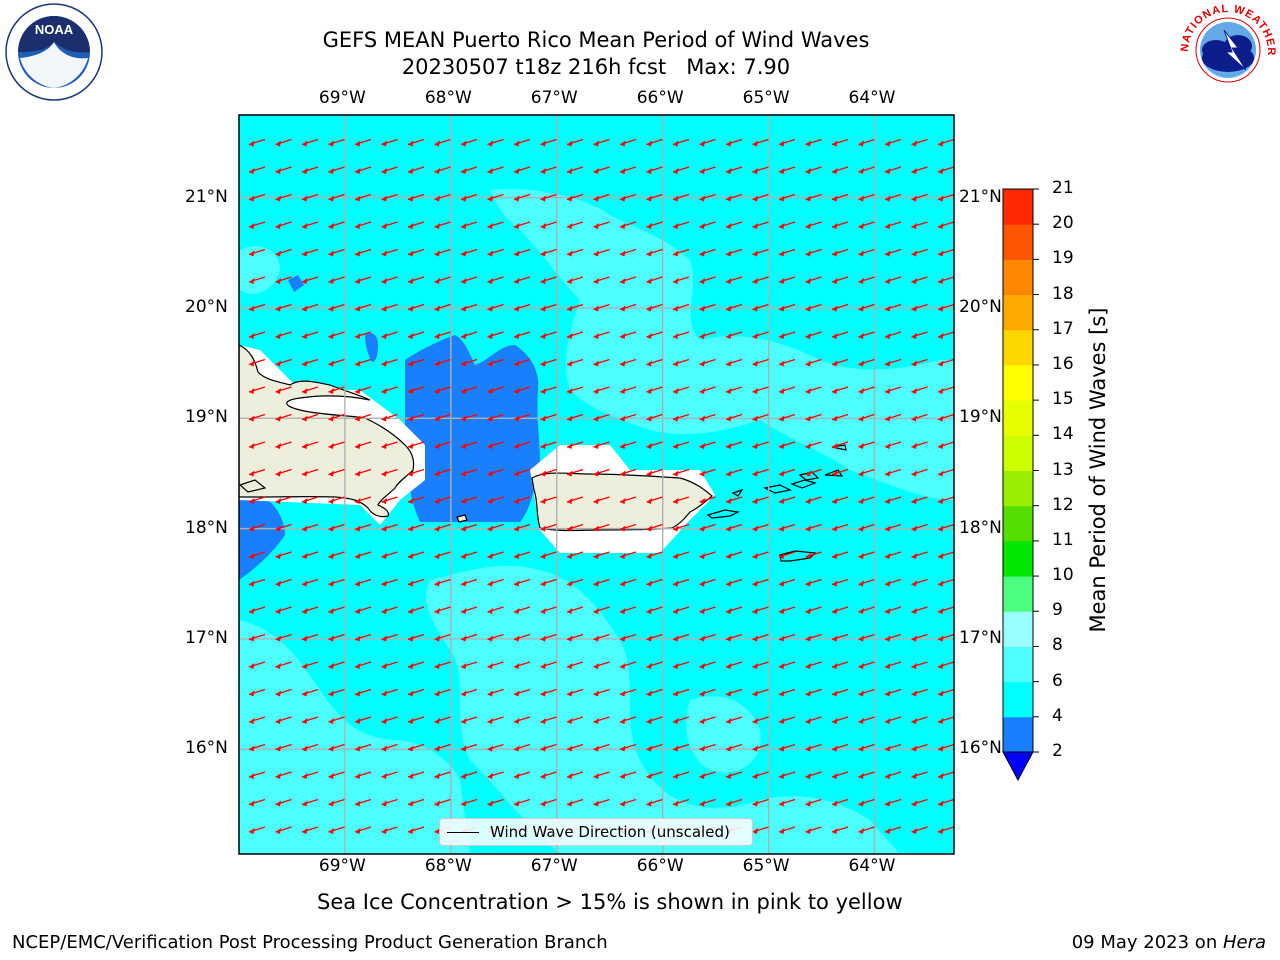 This screenshot has height=960, width=1280. Describe the element at coordinates (980, 307) in the screenshot. I see `lat-tick-label: 20°N` at that location.